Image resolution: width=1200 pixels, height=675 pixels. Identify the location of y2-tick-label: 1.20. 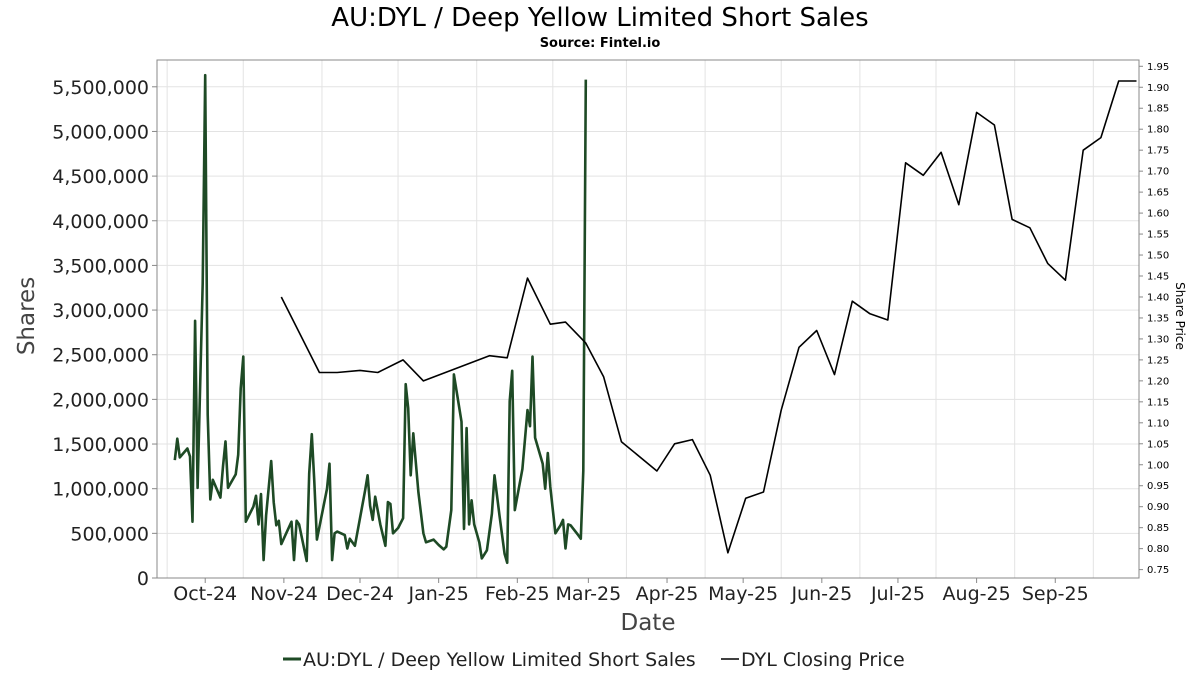
(1158, 381).